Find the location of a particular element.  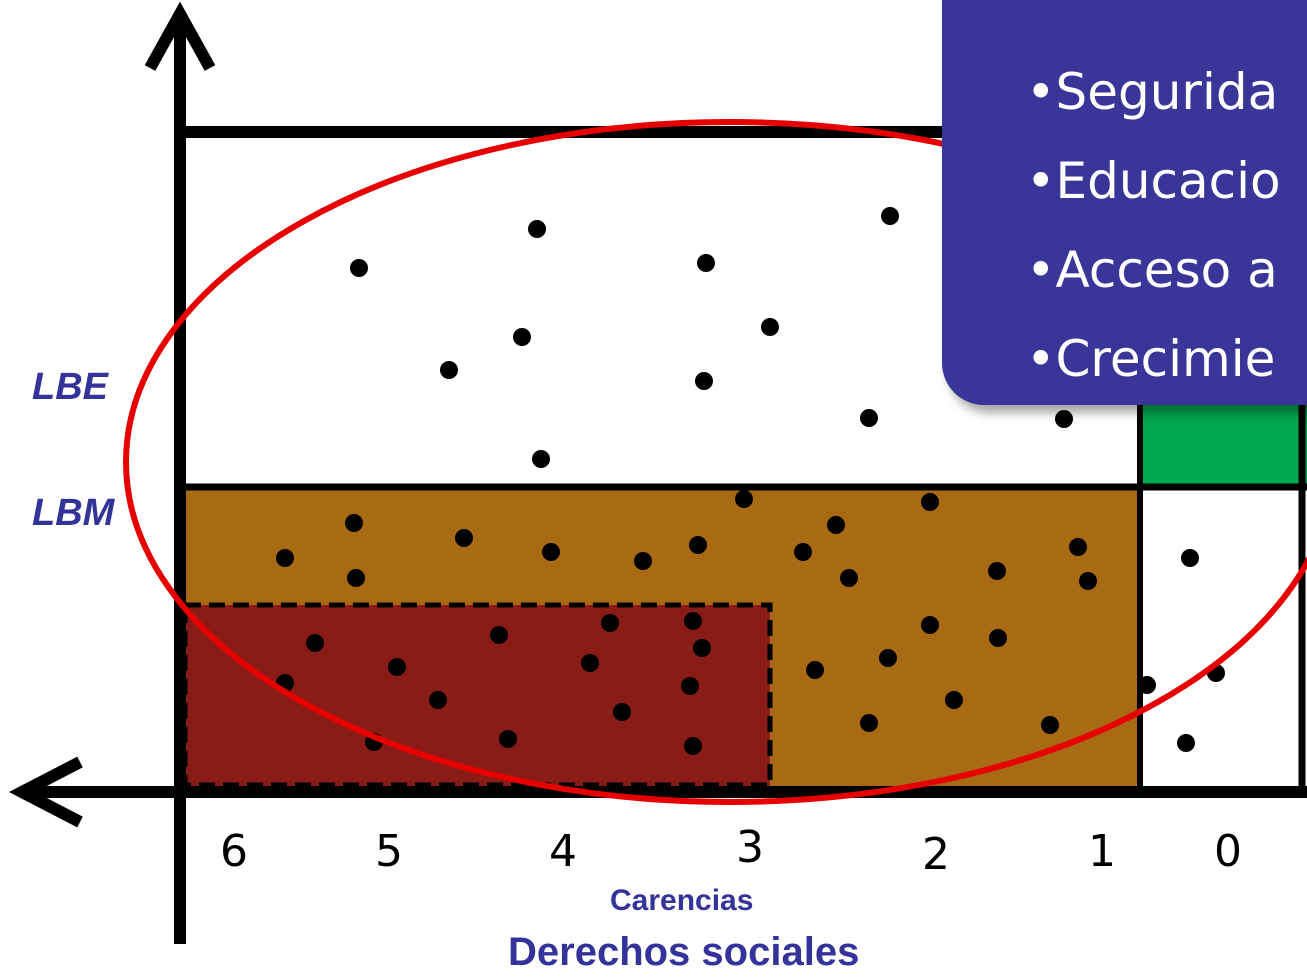

lbe-label: LBE is located at coordinates (70, 387).